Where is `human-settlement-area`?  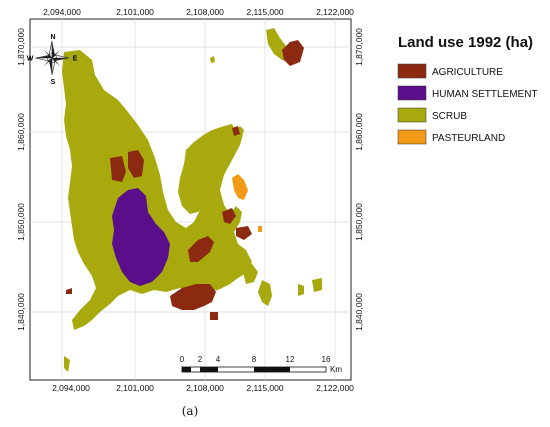 human-settlement-area is located at coordinates (141, 237).